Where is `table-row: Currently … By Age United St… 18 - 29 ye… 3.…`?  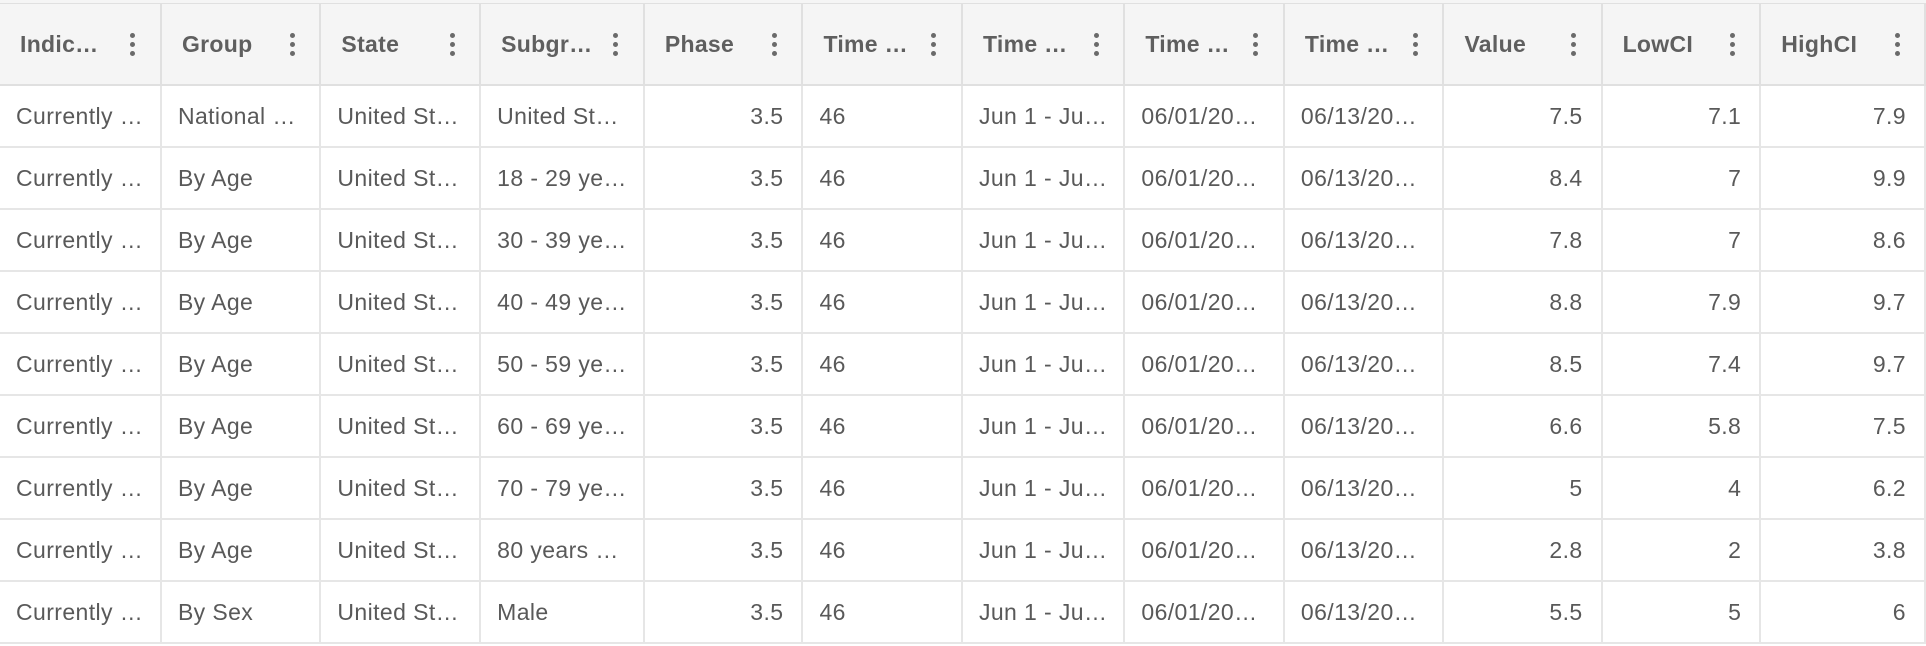 table-row: Currently … By Age United St… 18 - 29 ye… 3.… is located at coordinates (963, 178).